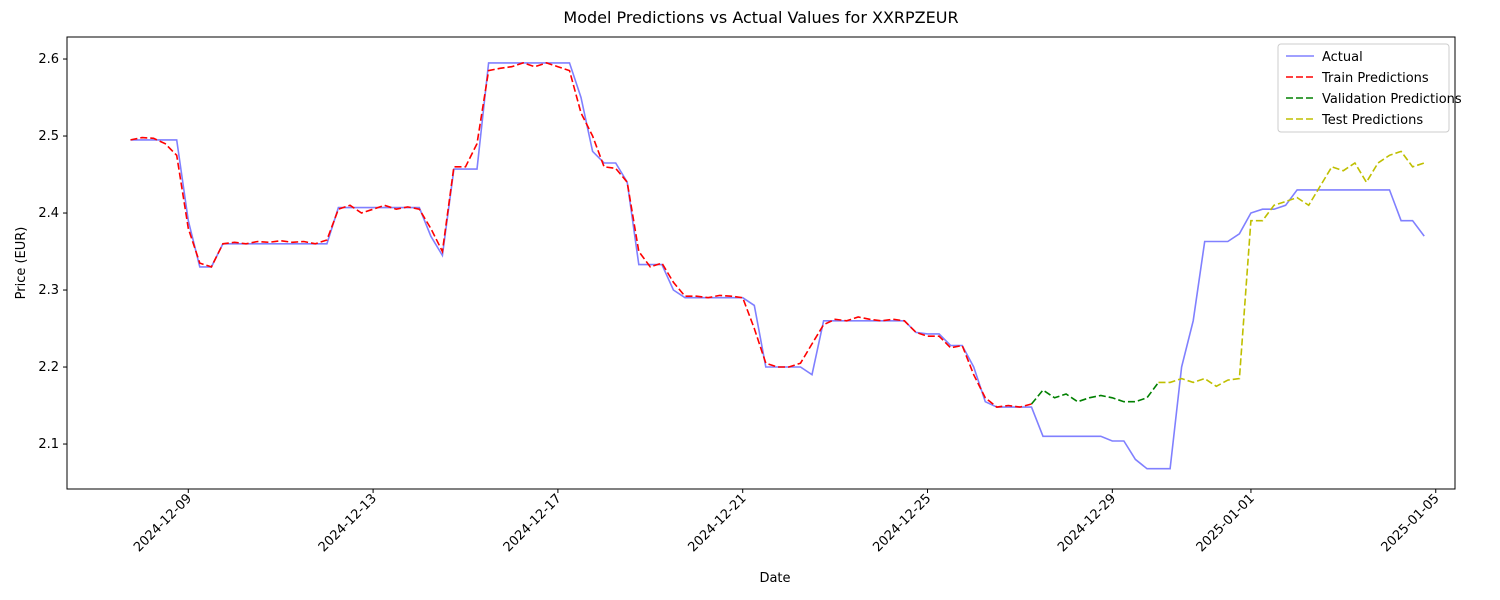  Describe the element at coordinates (1375, 78) in the screenshot. I see `legend-label: Train Predictions` at that location.